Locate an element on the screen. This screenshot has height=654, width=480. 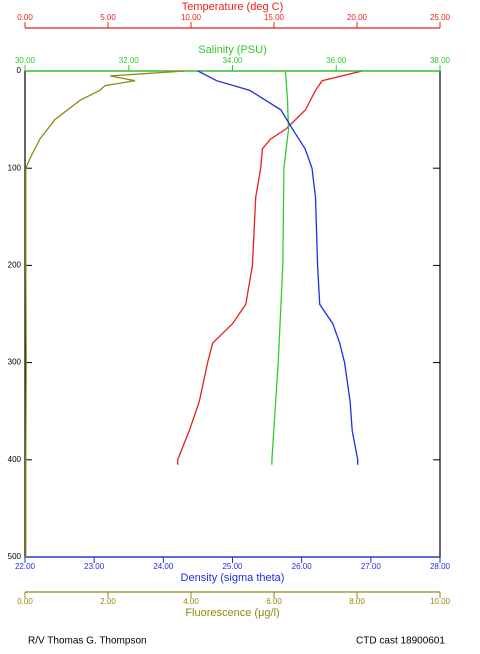
x-tick-label: 34.00 is located at coordinates (232, 60).